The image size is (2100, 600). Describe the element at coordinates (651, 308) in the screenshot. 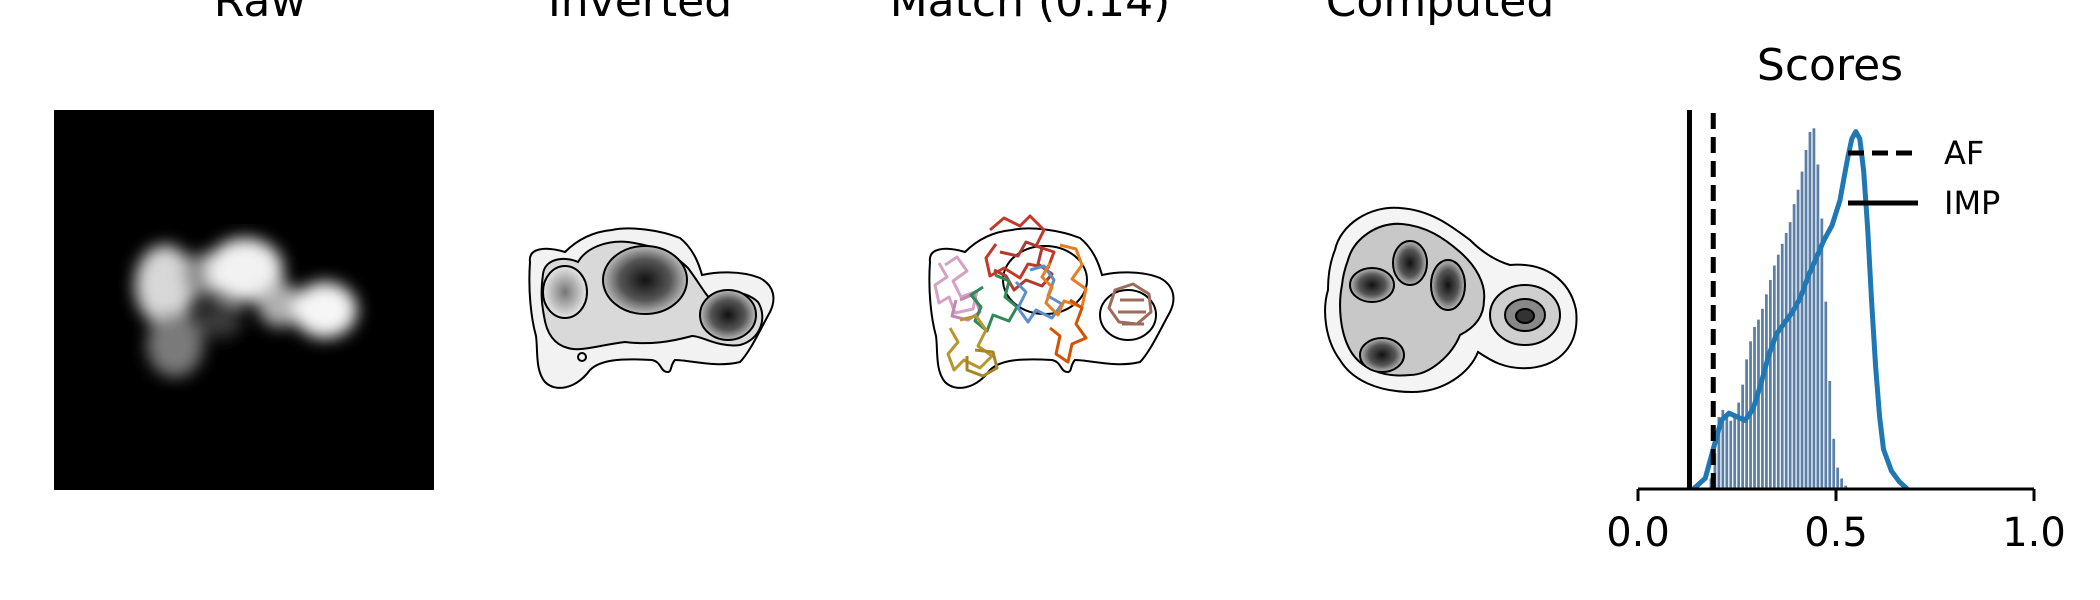

I see `inverted-density-map` at that location.